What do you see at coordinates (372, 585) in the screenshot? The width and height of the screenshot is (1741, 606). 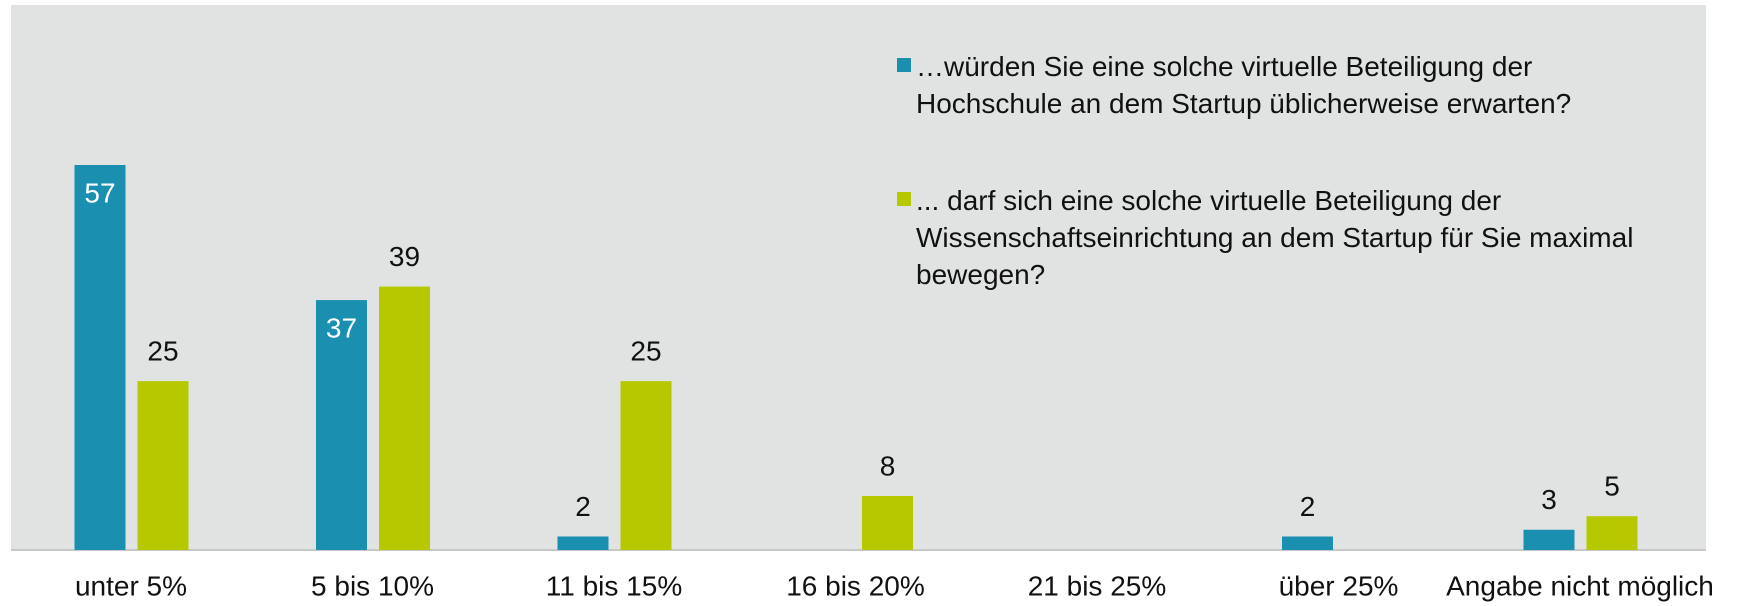 I see `x-tick-label: 5 bis 10%` at bounding box center [372, 585].